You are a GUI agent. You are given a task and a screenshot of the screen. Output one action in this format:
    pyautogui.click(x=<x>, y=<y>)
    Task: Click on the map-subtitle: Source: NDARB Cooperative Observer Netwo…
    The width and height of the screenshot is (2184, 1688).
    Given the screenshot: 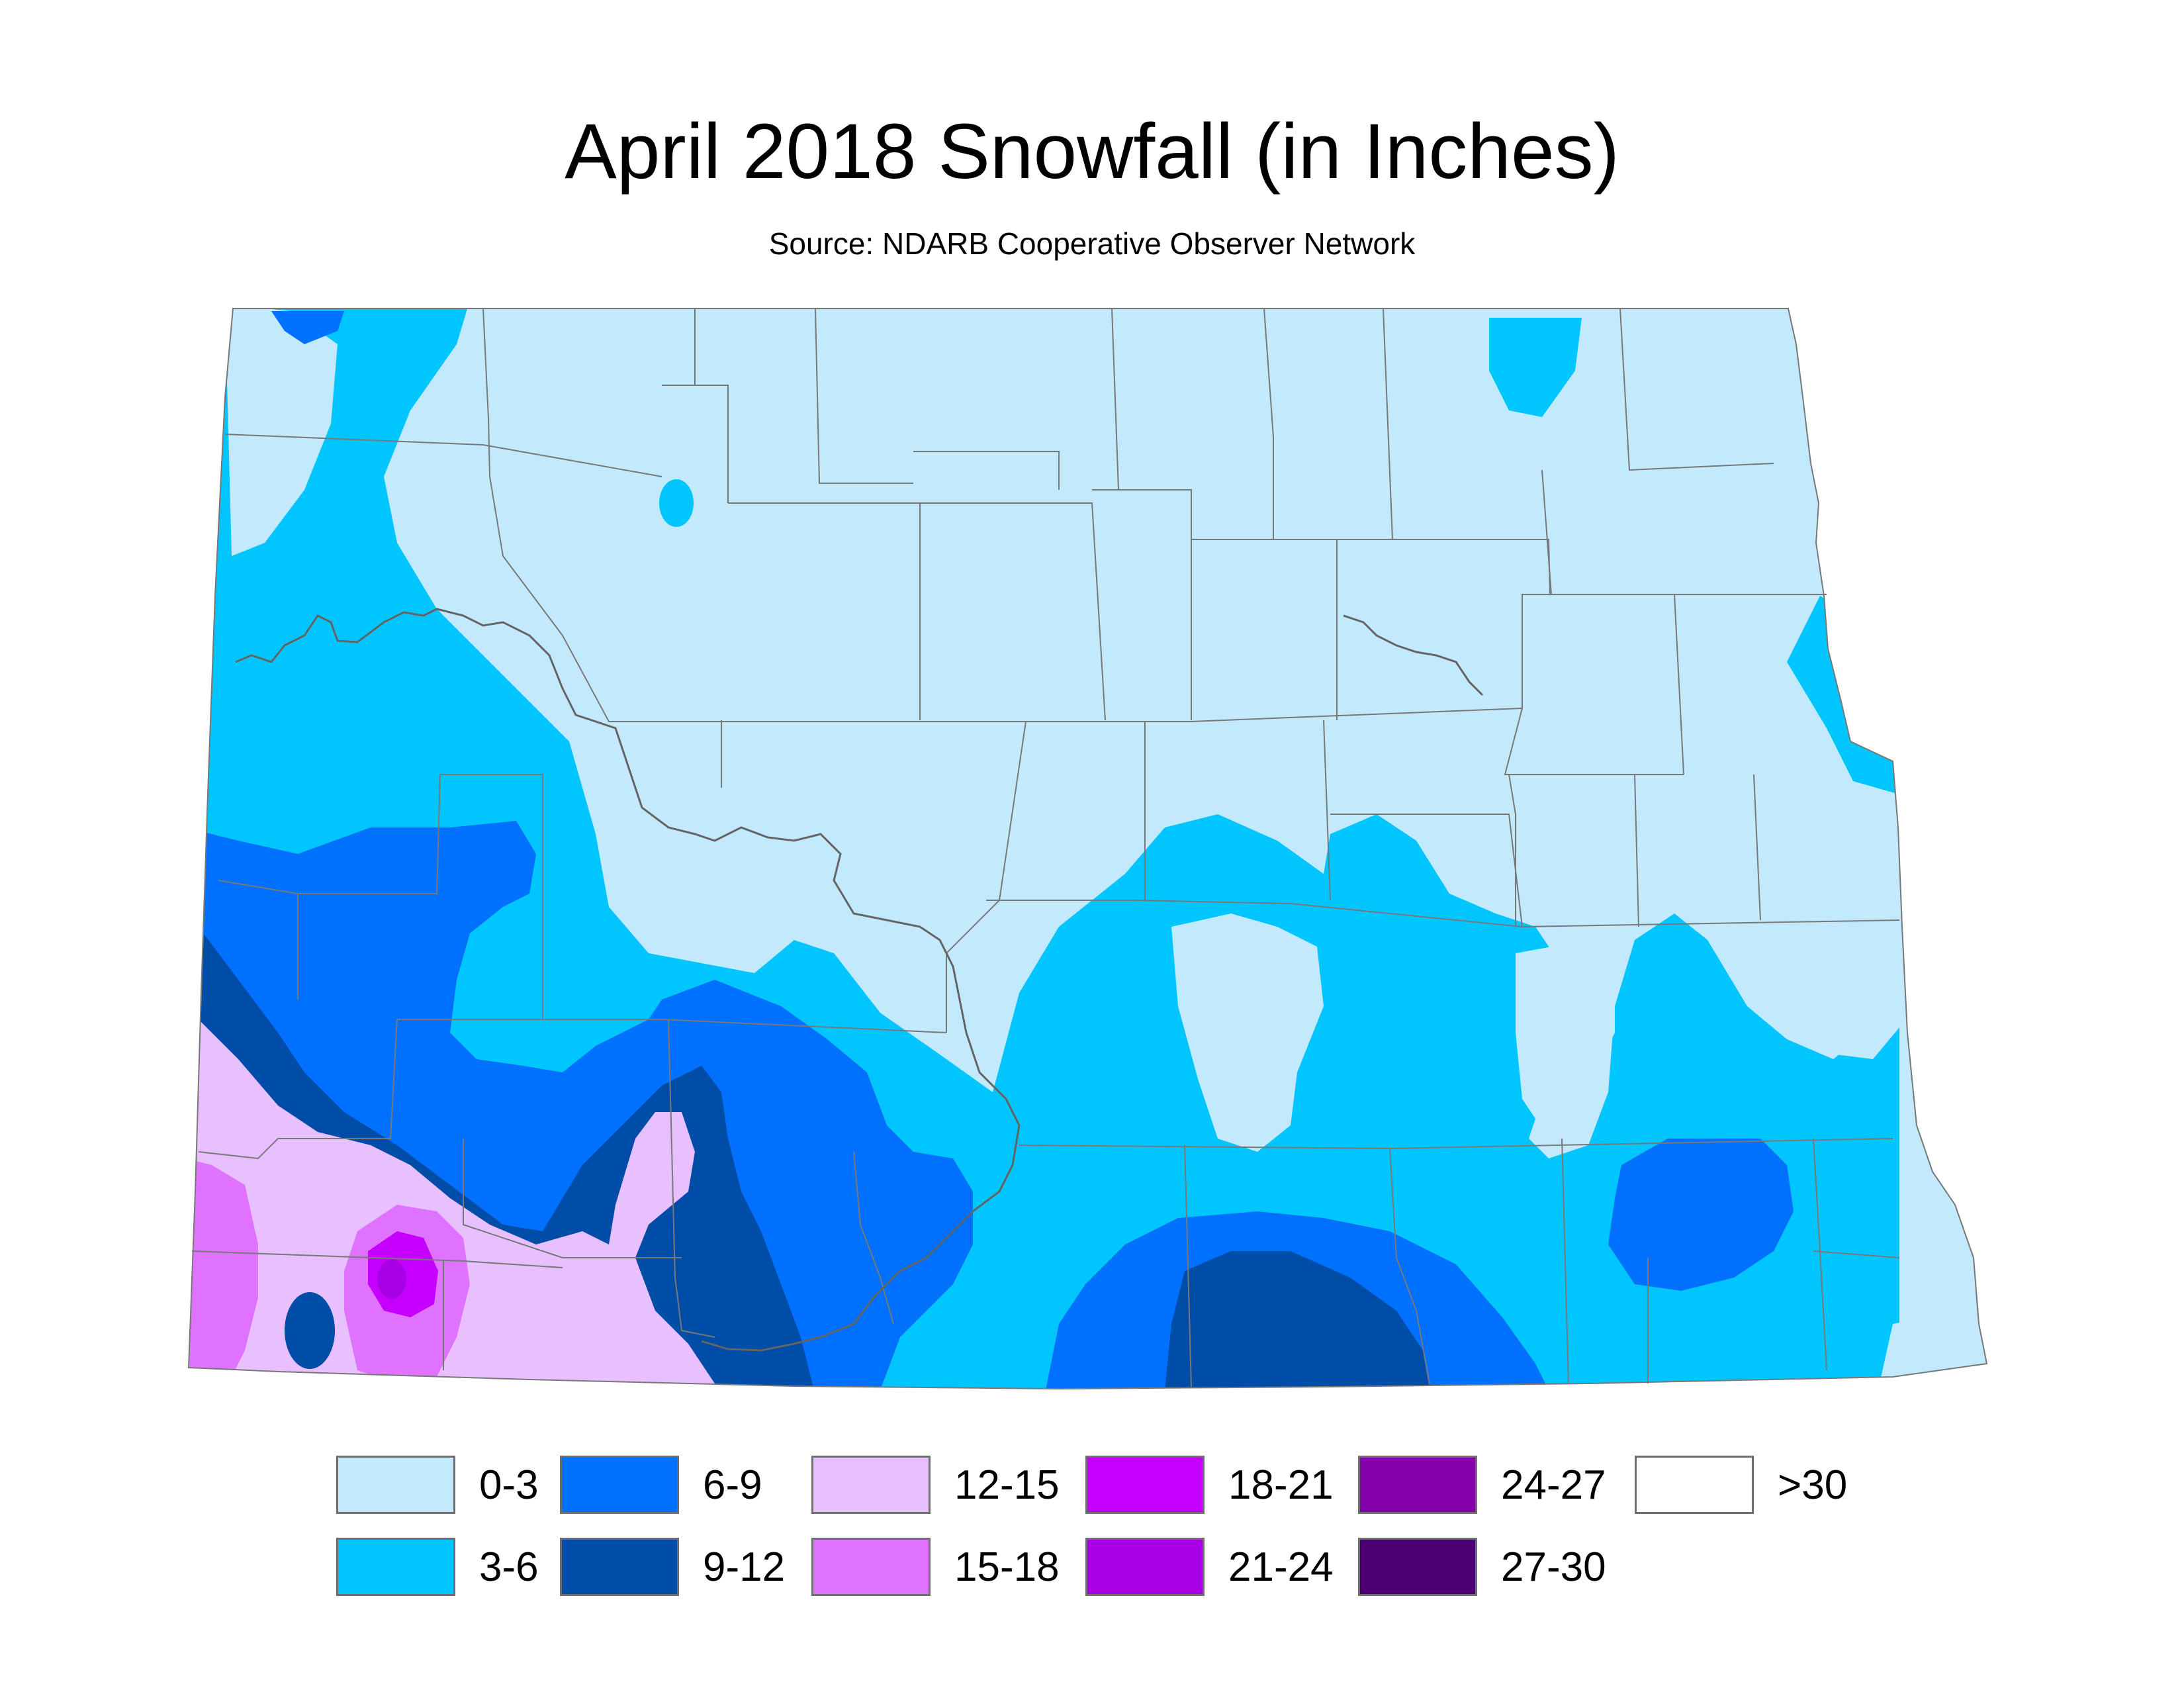 What is the action you would take?
    pyautogui.click(x=1092, y=243)
    